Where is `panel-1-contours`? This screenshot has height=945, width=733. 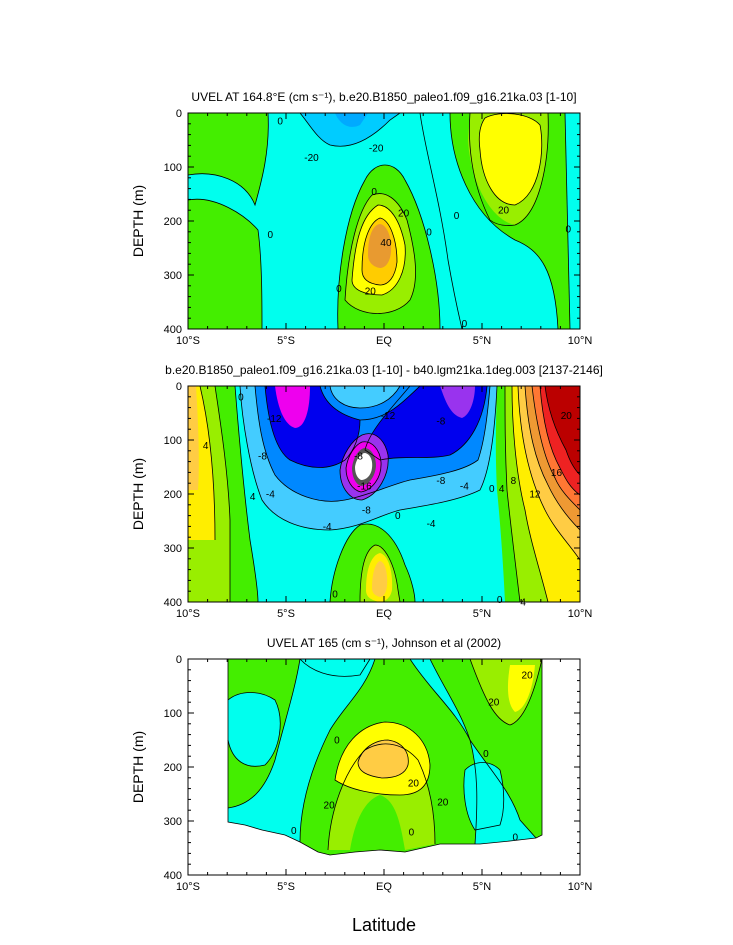
panel-1-contours is located at coordinates (384, 221).